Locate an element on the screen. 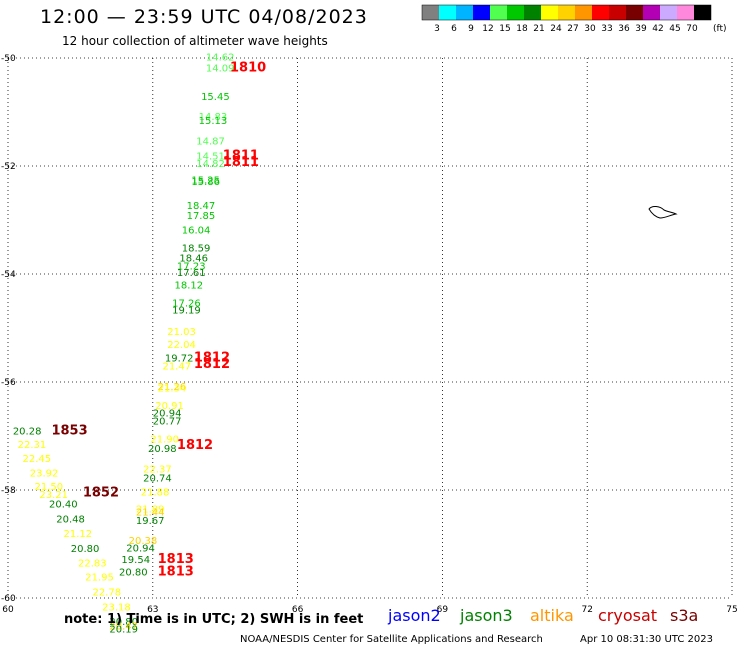  wave-height-value: 21.50 is located at coordinates (49, 487).